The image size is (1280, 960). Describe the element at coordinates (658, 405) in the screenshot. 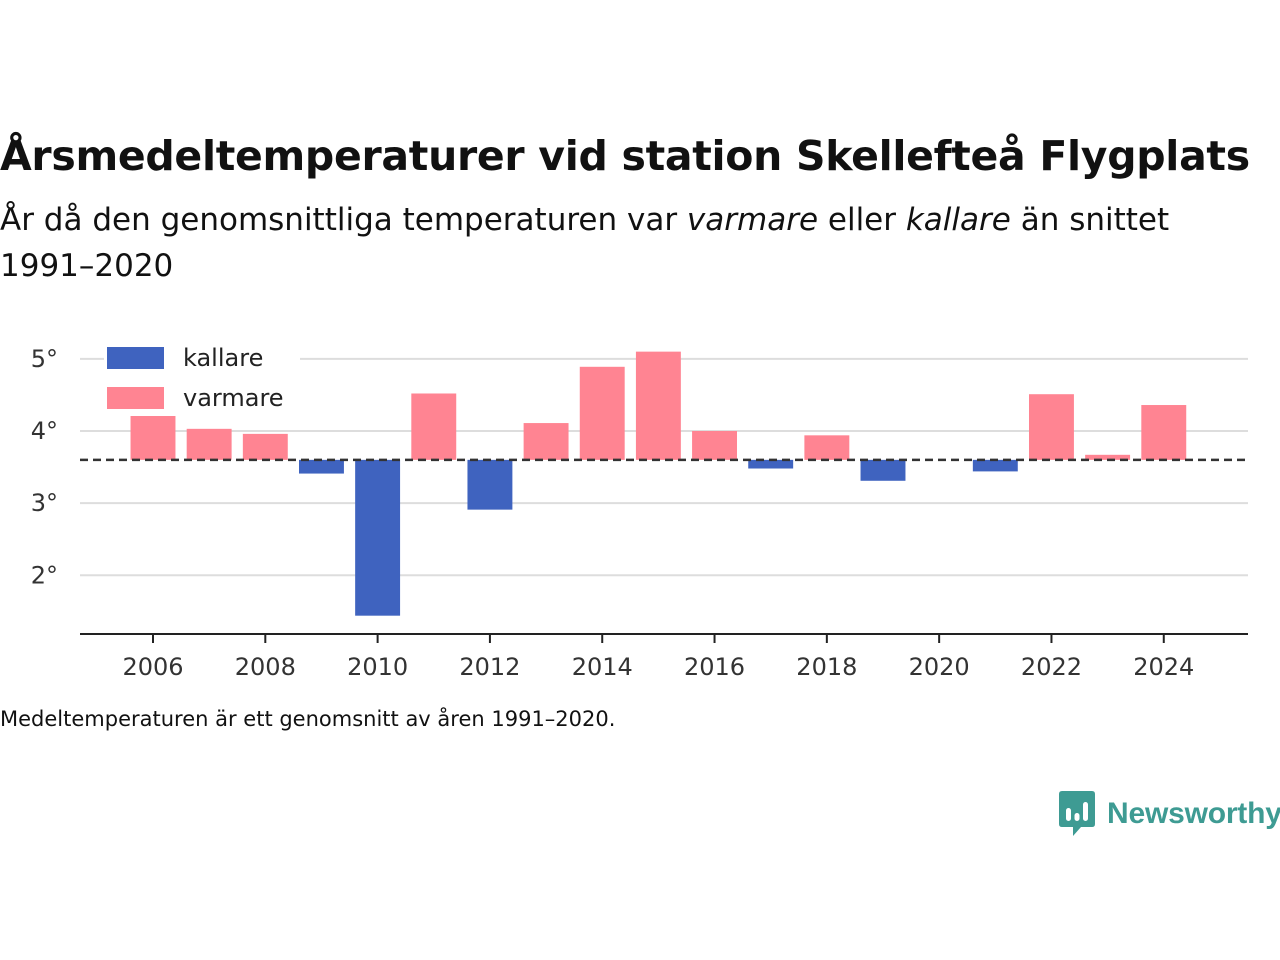

I see `bar-2015` at that location.